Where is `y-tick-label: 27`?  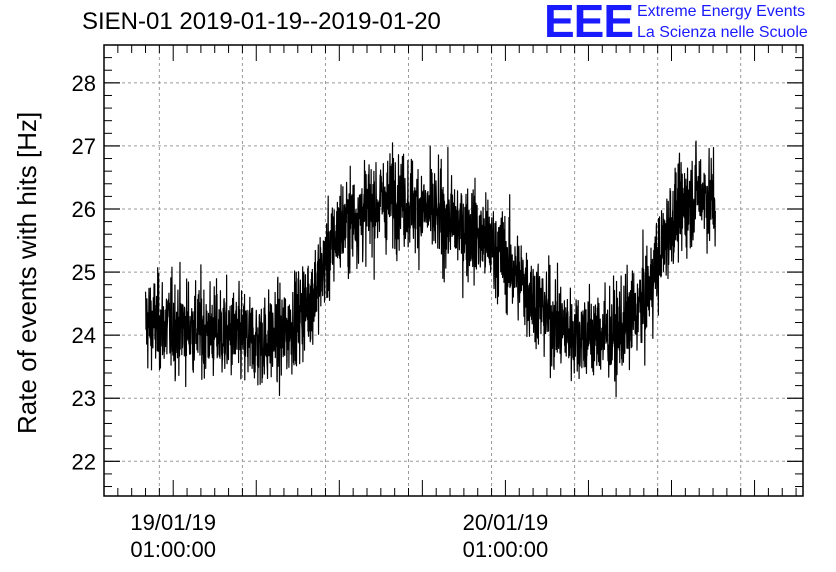 y-tick-label: 27 is located at coordinates (84, 146).